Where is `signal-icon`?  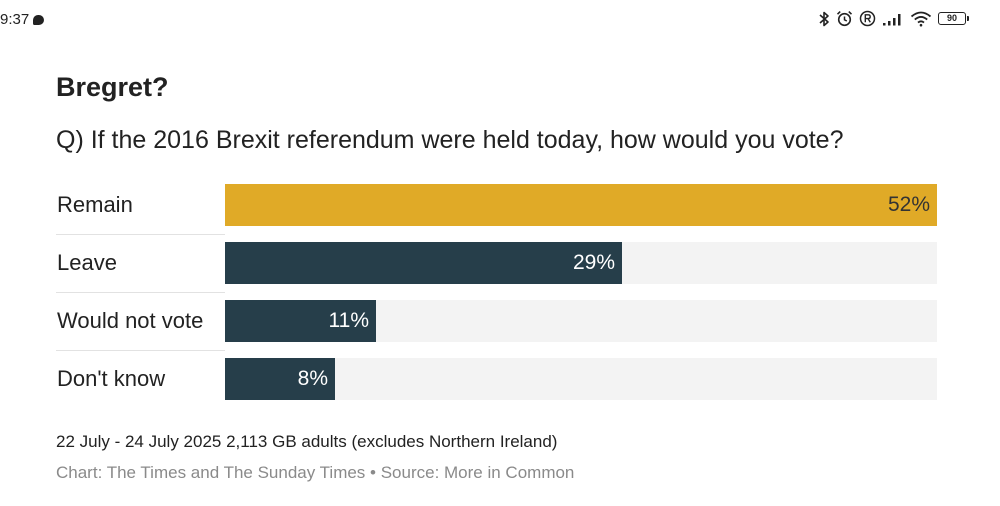
signal-icon is located at coordinates (892, 19).